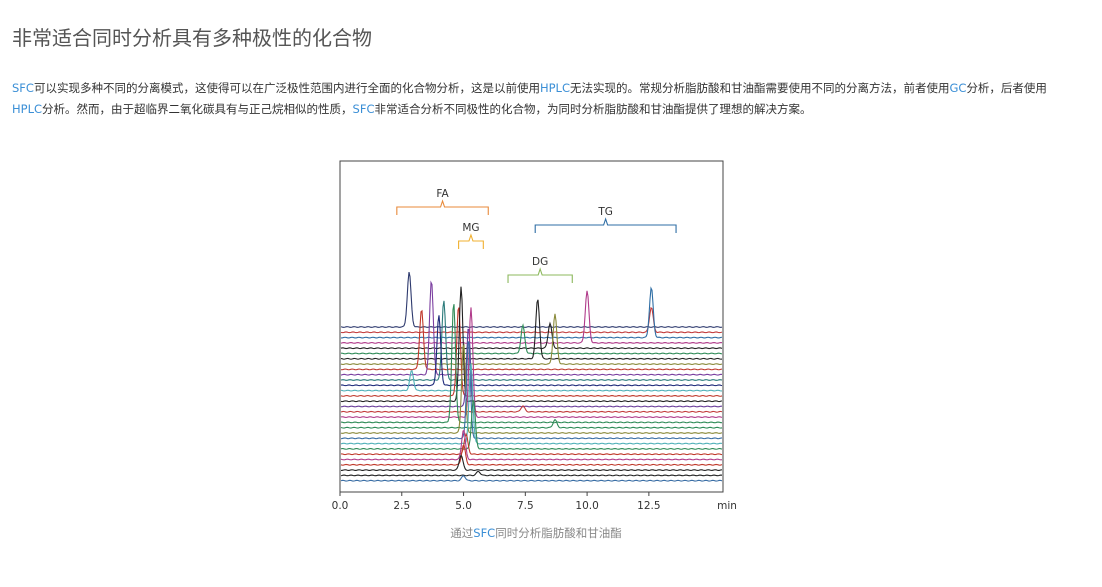  Describe the element at coordinates (605, 225) in the screenshot. I see `bracket-tg` at that location.